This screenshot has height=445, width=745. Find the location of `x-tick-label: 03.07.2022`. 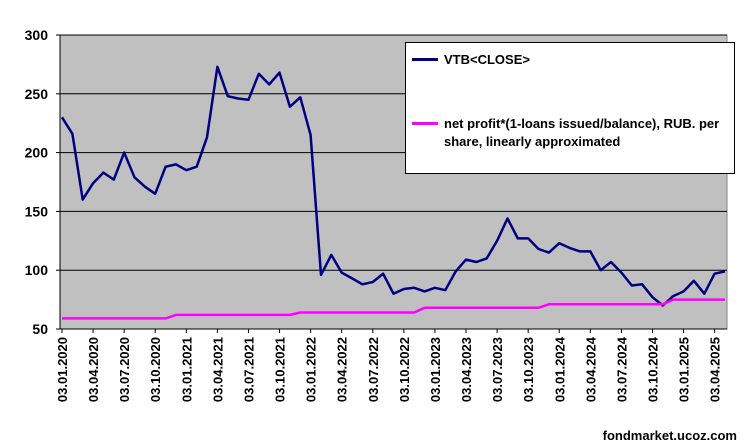

x-tick-label: 03.07.2022 is located at coordinates (373, 369).